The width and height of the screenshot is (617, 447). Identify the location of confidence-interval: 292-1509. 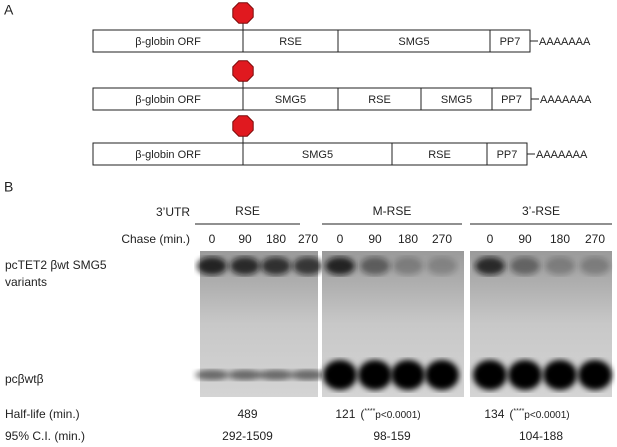
(247, 436).